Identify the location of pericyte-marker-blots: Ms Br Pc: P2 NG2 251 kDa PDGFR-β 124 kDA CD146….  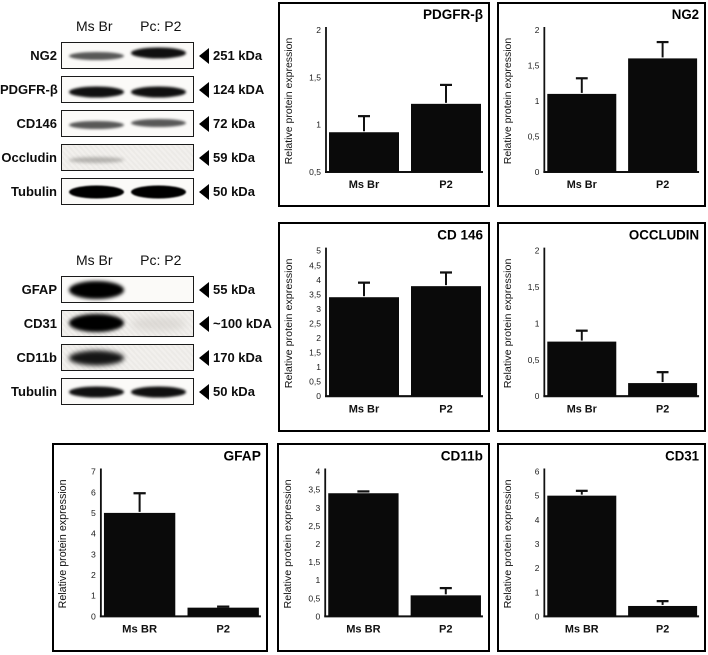
(136, 115).